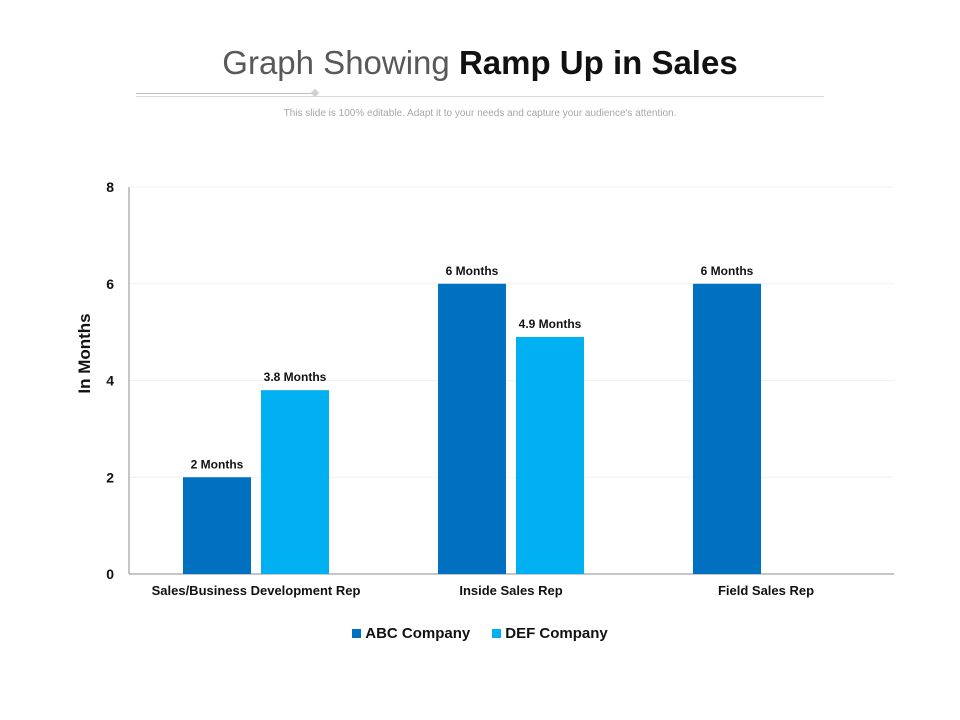 This screenshot has width=960, height=720. I want to click on legend-swatch-abc, so click(357, 633).